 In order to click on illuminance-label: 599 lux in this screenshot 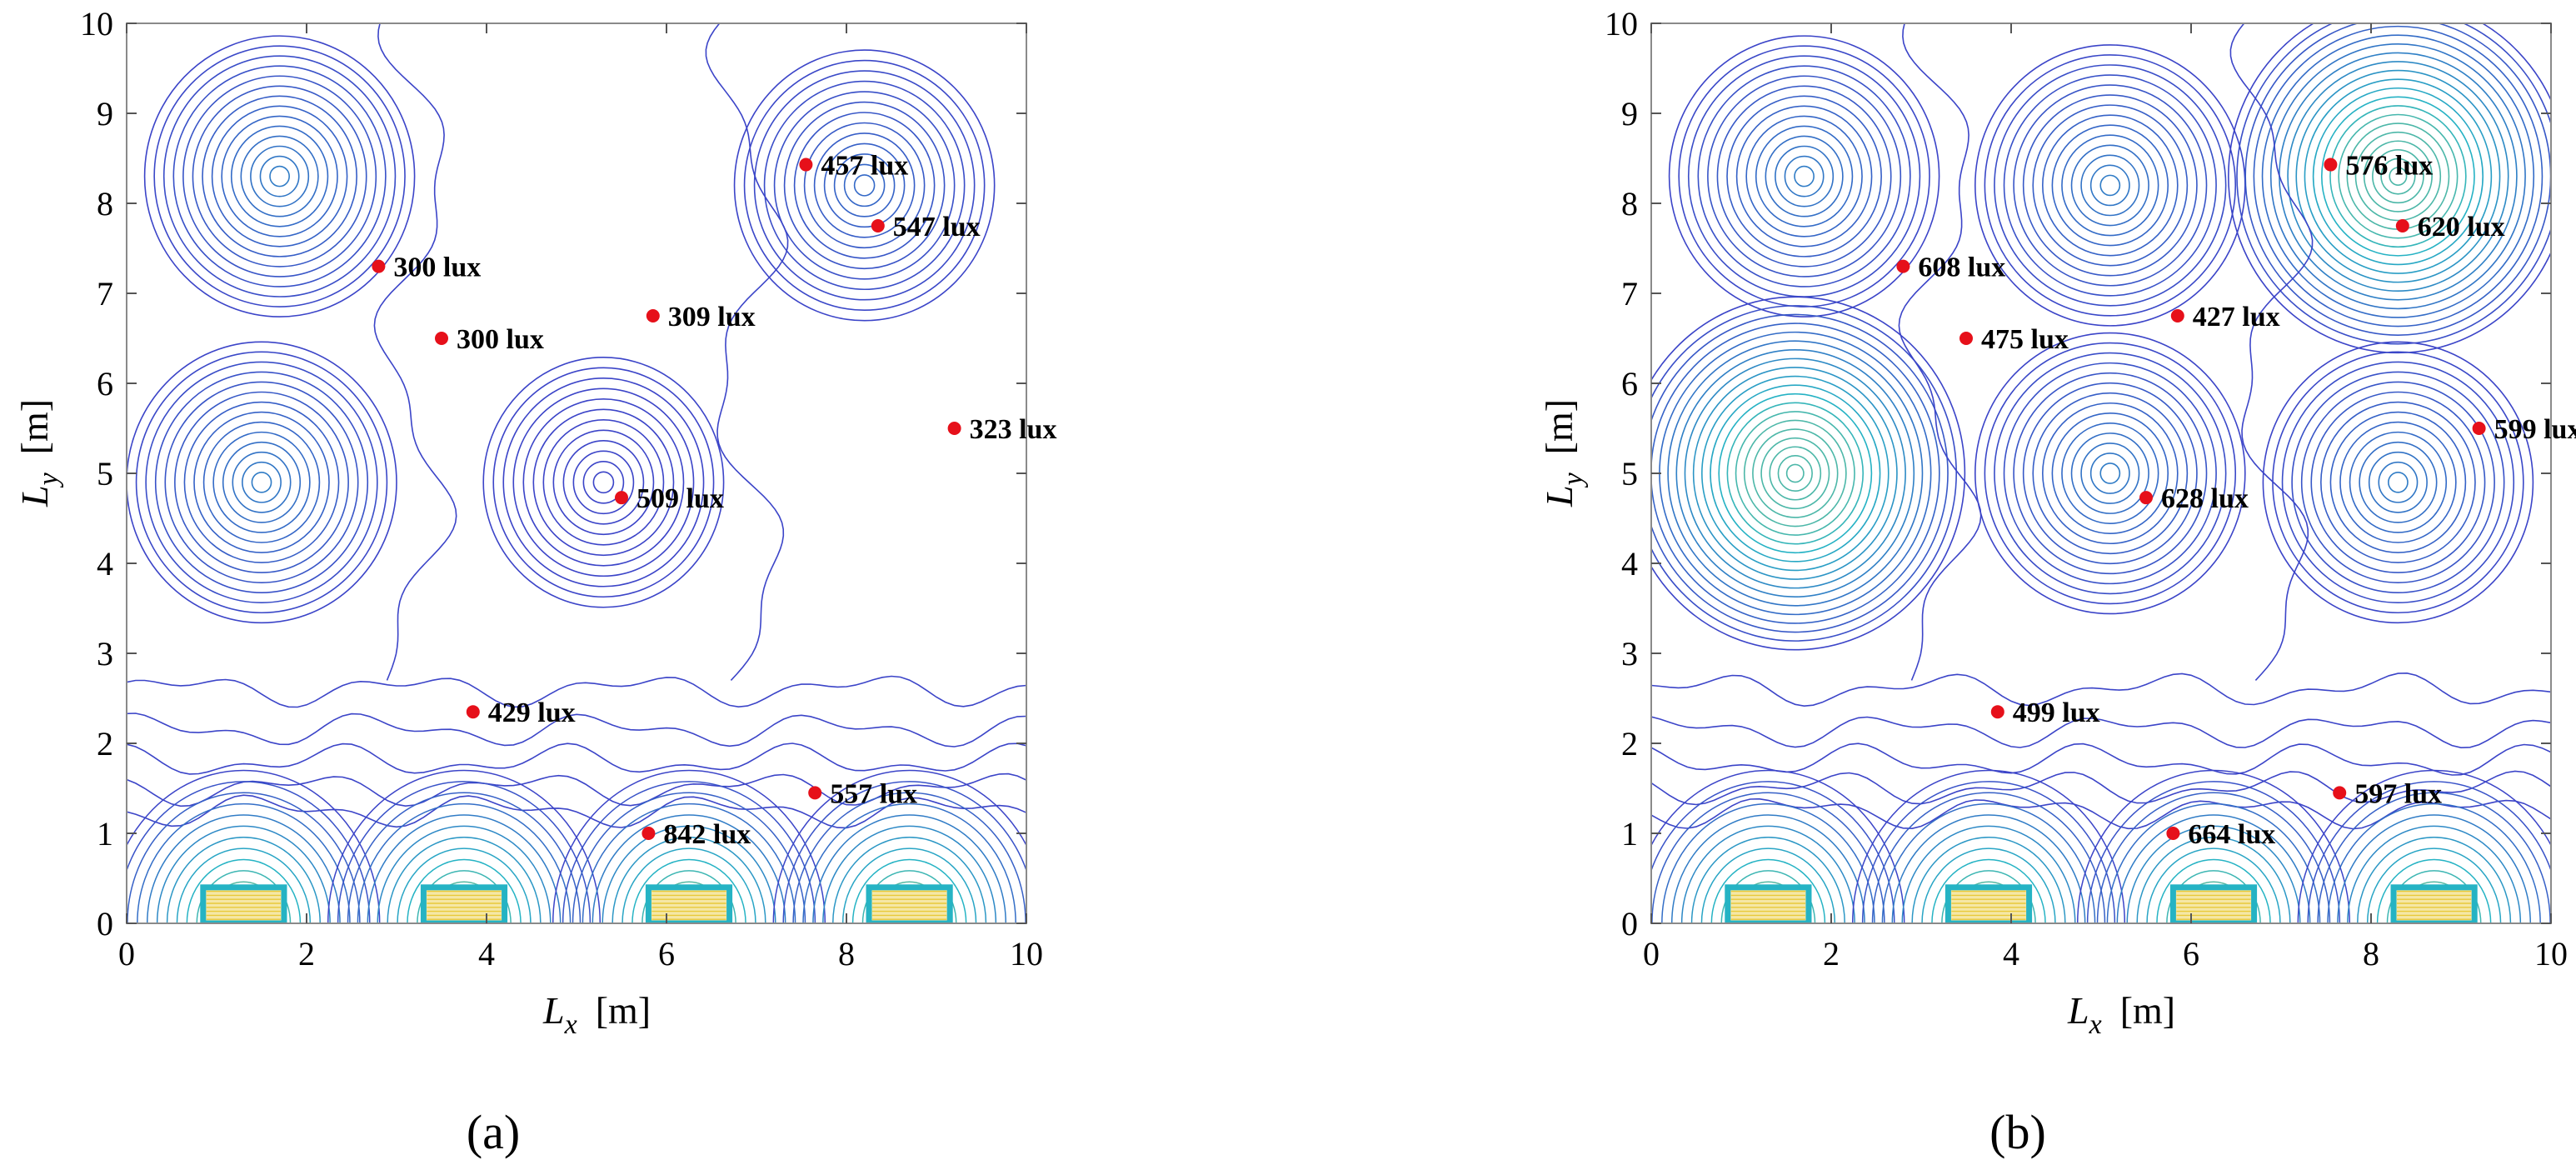, I will do `click(2535, 429)`.